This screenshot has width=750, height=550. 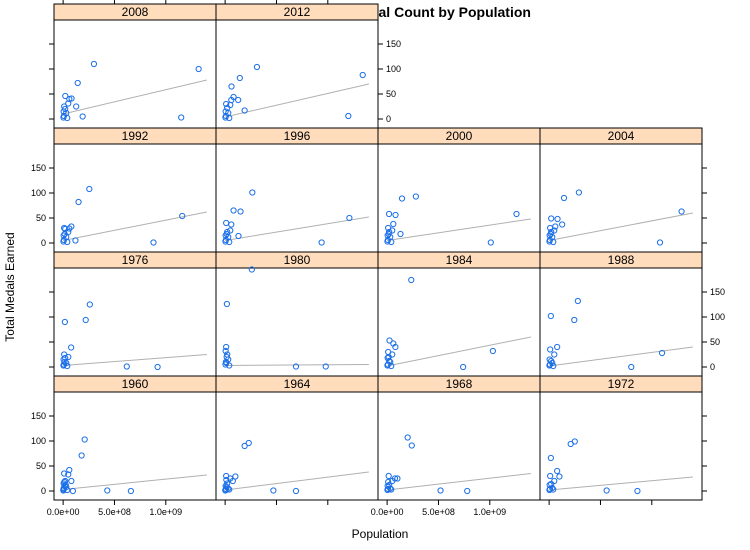 I want to click on y-axis-label: Total Medals Earned, so click(x=10, y=286).